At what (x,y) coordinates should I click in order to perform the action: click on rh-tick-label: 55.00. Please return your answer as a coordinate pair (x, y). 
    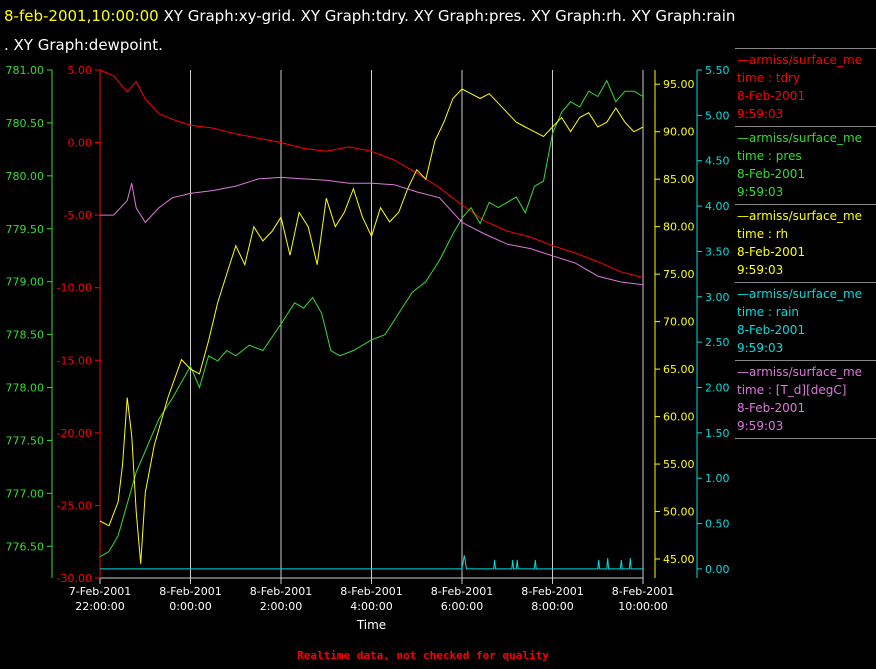
    Looking at the image, I should click on (679, 464).